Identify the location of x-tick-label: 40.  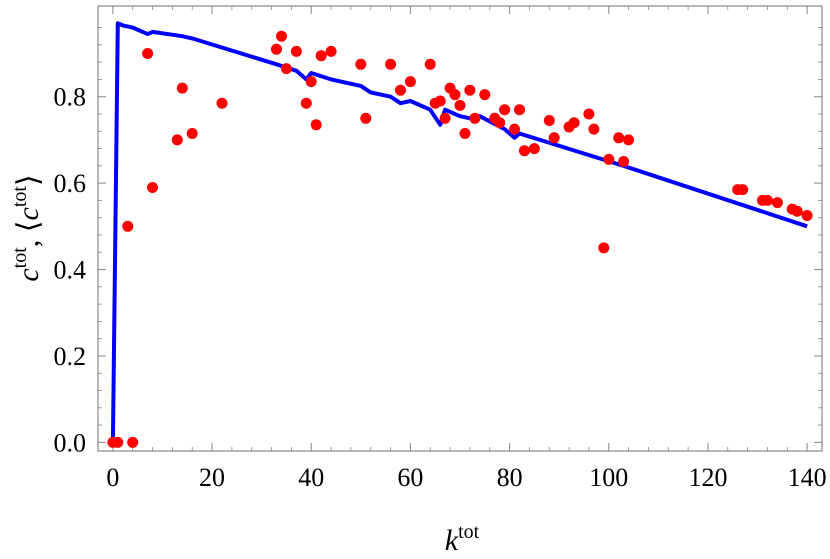
(311, 477).